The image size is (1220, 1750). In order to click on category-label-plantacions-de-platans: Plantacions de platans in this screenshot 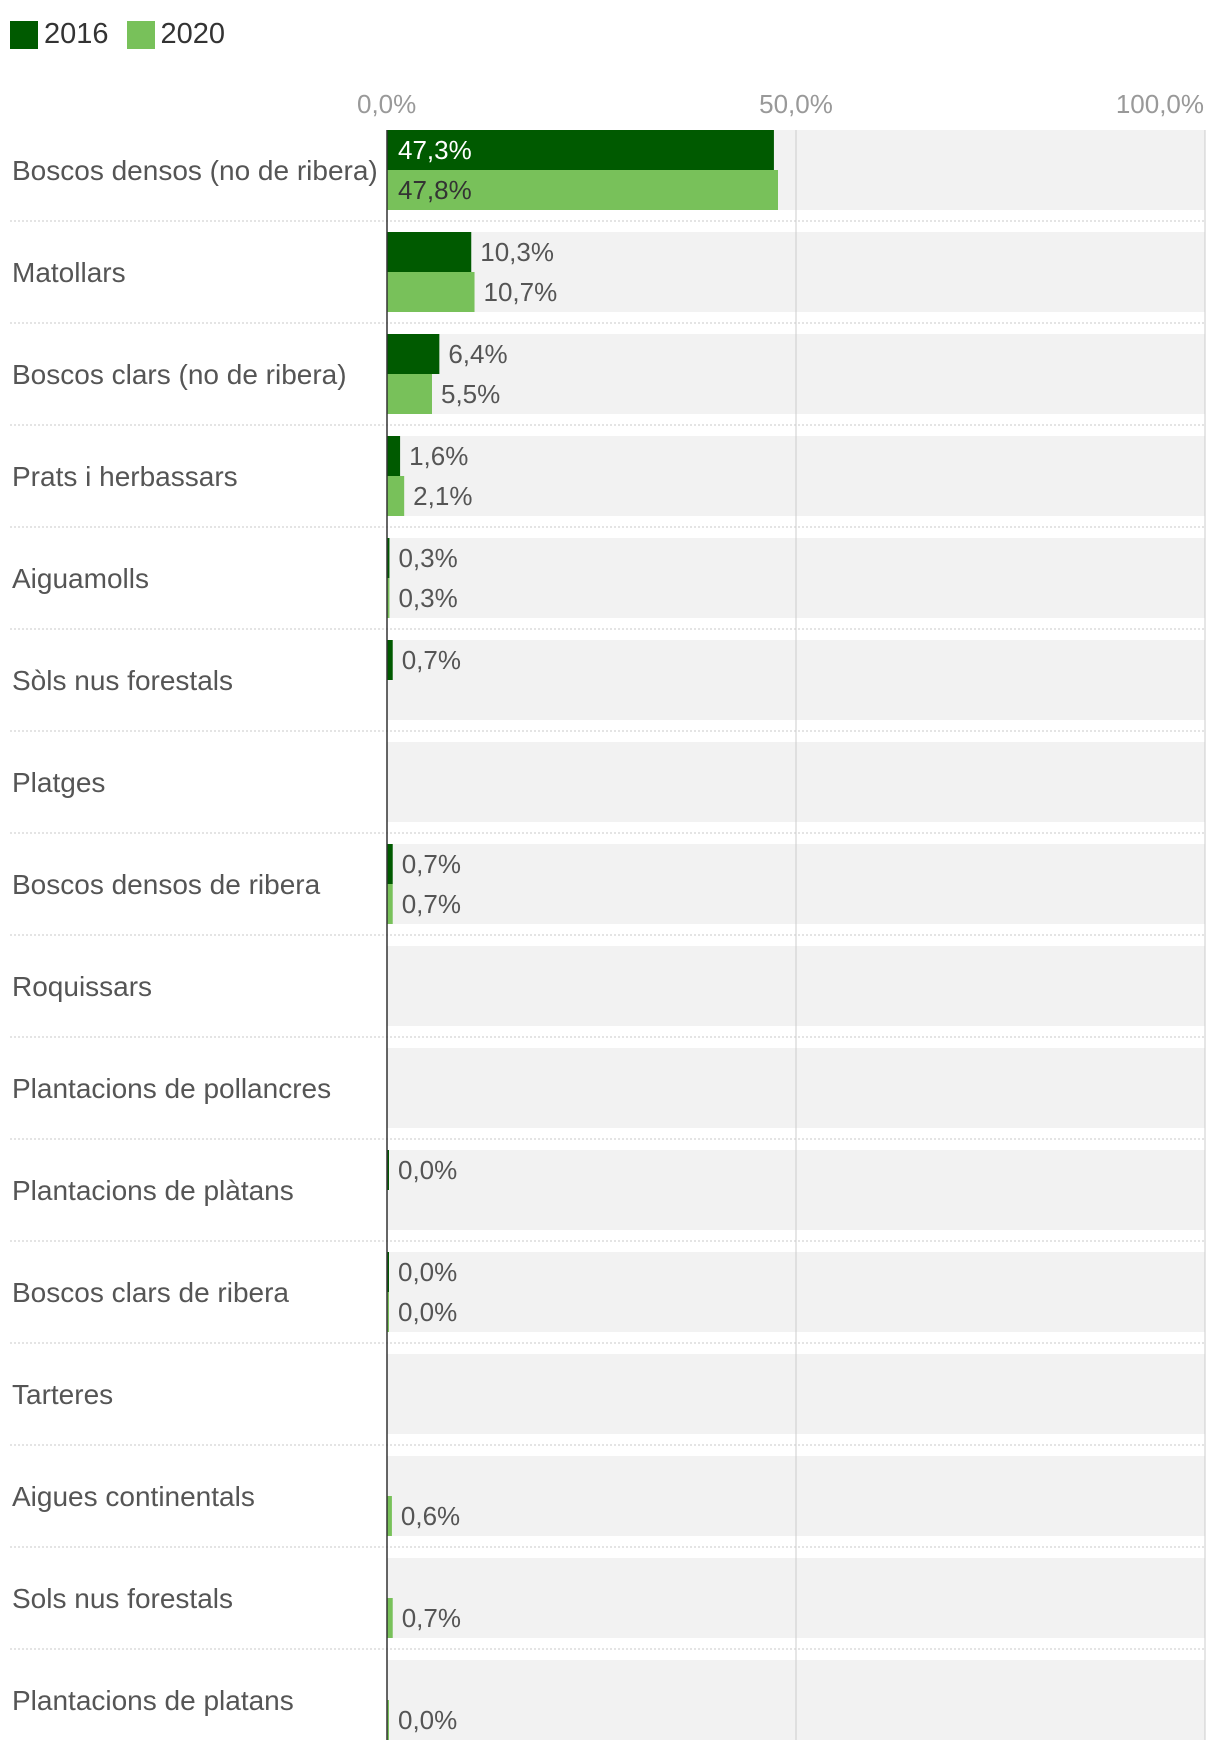, I will do `click(153, 1700)`.